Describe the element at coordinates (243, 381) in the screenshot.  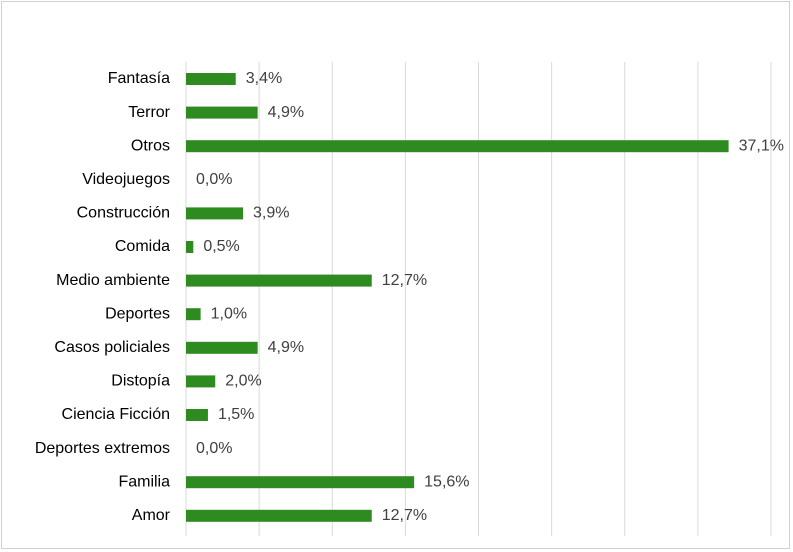
I see `value-label: 2,0%` at that location.